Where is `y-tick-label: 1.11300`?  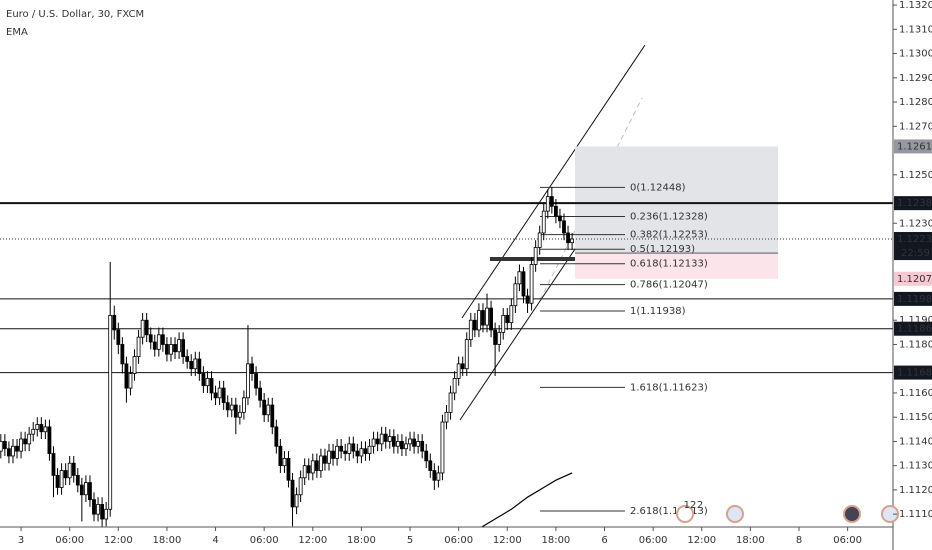 y-tick-label: 1.11300 is located at coordinates (915, 466).